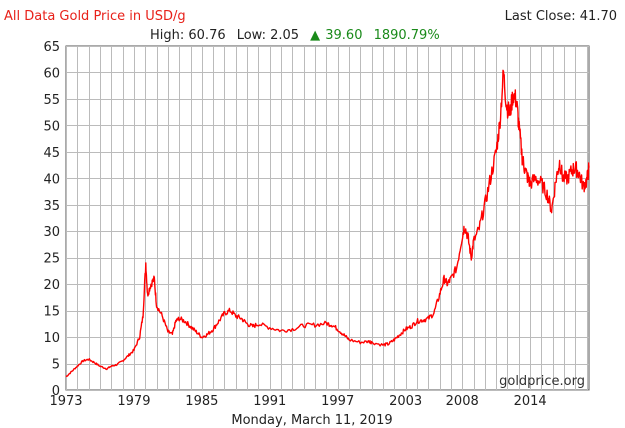 The image size is (625, 428). Describe the element at coordinates (51, 285) in the screenshot. I see `y-tick-label: 20` at that location.